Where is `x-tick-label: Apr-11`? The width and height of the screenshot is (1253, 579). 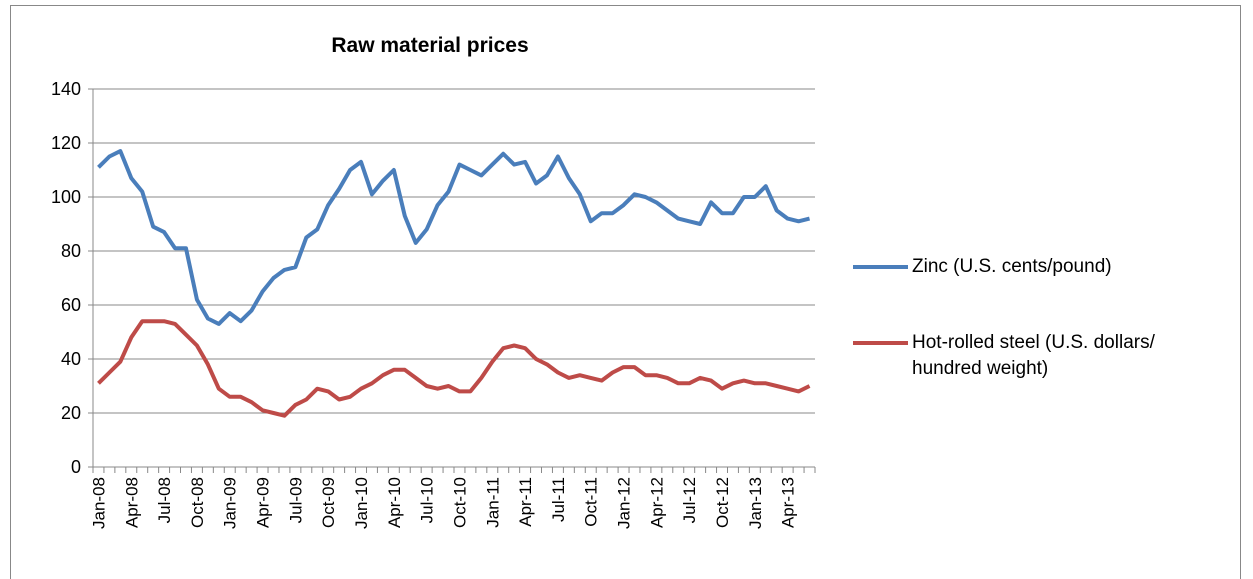 x-tick-label: Apr-11 is located at coordinates (525, 502).